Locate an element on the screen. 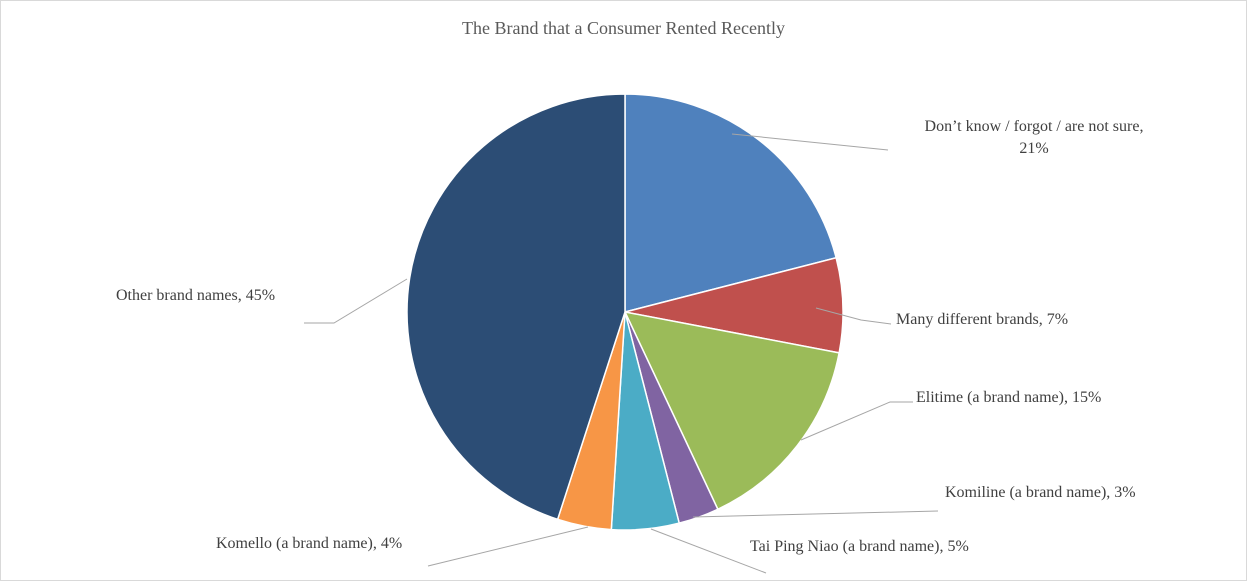 The width and height of the screenshot is (1247, 581). data-label-dont-know: 21% is located at coordinates (1033, 148).